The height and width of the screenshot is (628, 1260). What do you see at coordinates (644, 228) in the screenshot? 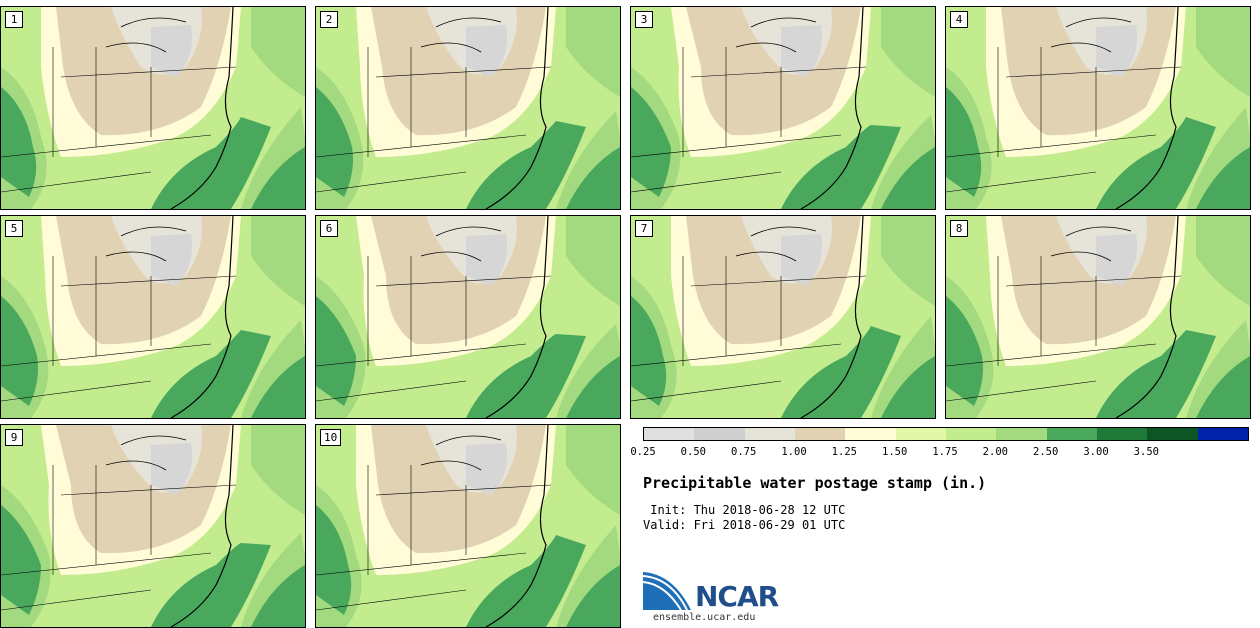
I see `panel-number: 7` at bounding box center [644, 228].